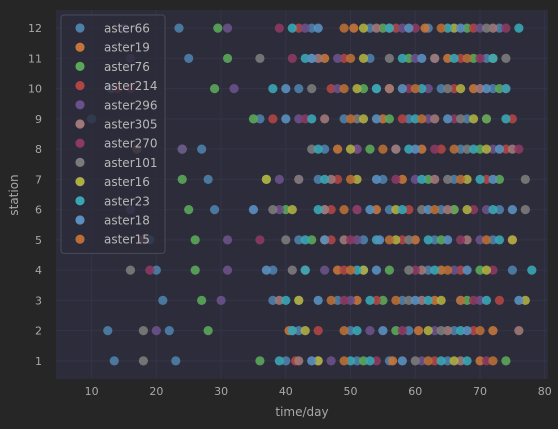  What do you see at coordinates (131, 144) in the screenshot?
I see `legend-label: aster270` at bounding box center [131, 144].